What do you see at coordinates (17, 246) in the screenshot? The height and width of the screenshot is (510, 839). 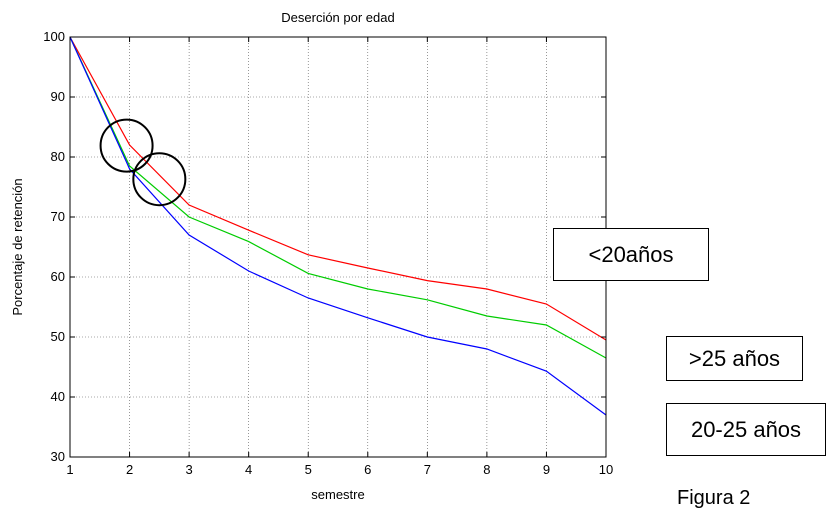 I see `y-axis-label: Porcentaje de retención` at bounding box center [17, 246].